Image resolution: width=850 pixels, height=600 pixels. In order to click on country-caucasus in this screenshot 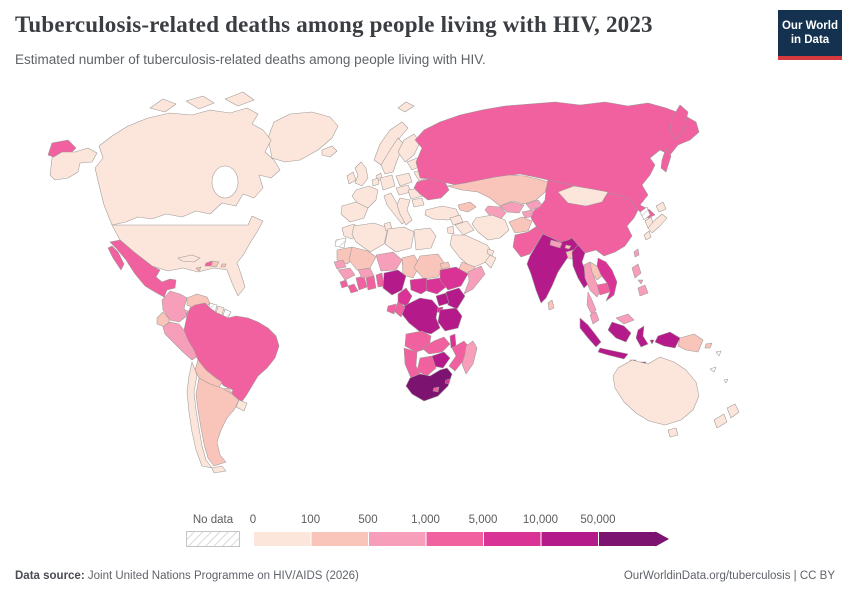, I will do `click(467, 207)`.